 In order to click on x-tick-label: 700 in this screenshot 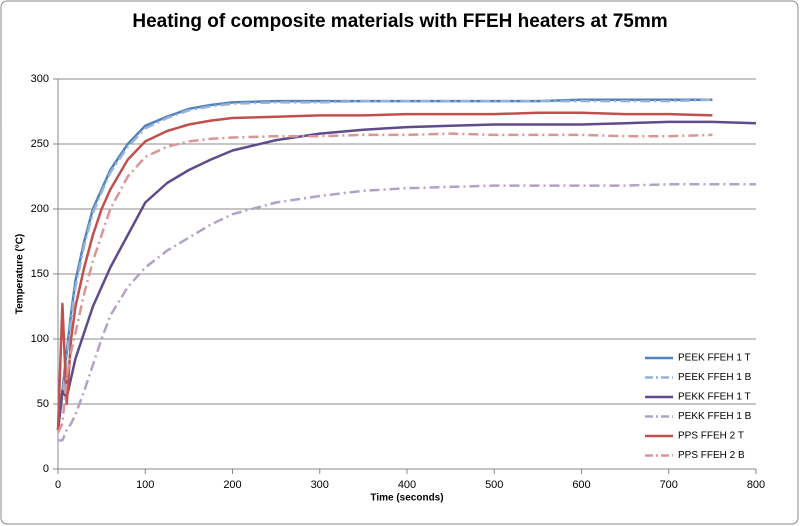, I will do `click(669, 485)`.